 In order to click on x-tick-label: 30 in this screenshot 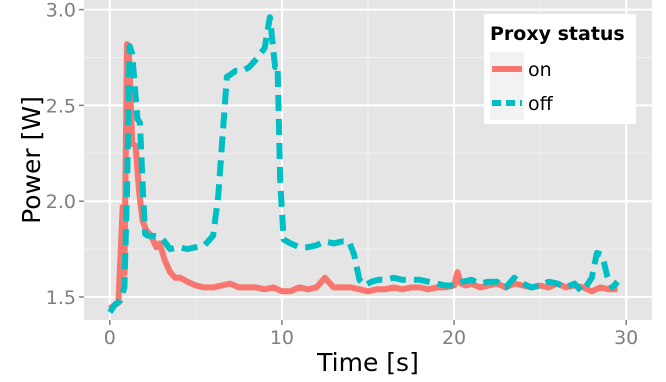, I will do `click(626, 338)`.